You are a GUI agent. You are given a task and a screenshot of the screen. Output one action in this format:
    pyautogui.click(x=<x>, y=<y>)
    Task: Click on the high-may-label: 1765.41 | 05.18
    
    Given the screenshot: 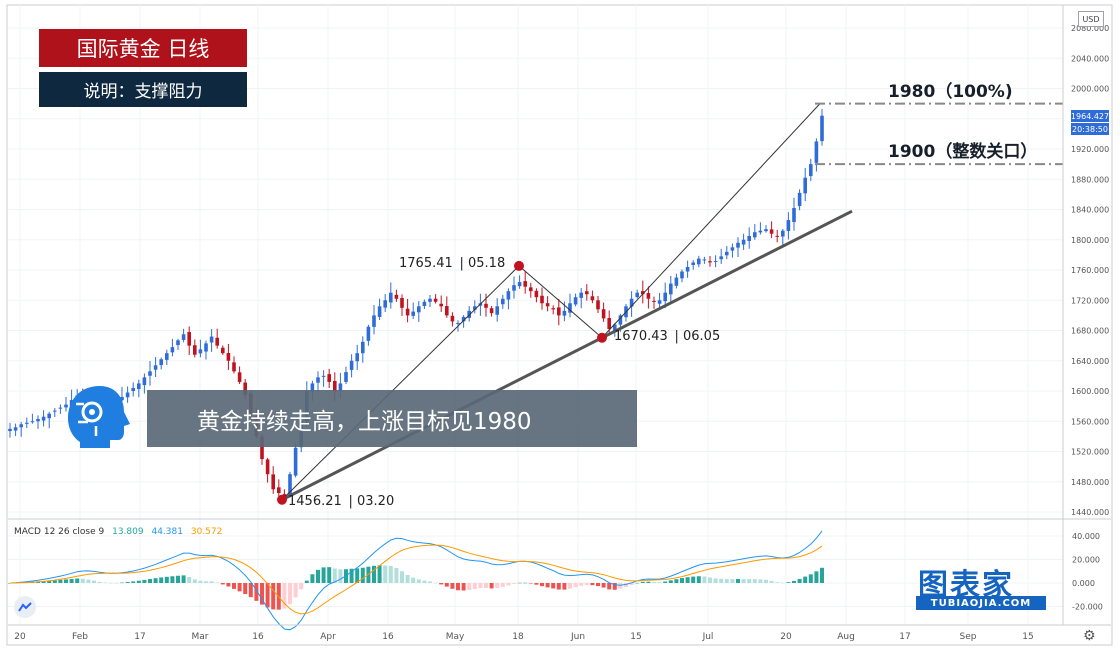 What is the action you would take?
    pyautogui.click(x=452, y=263)
    